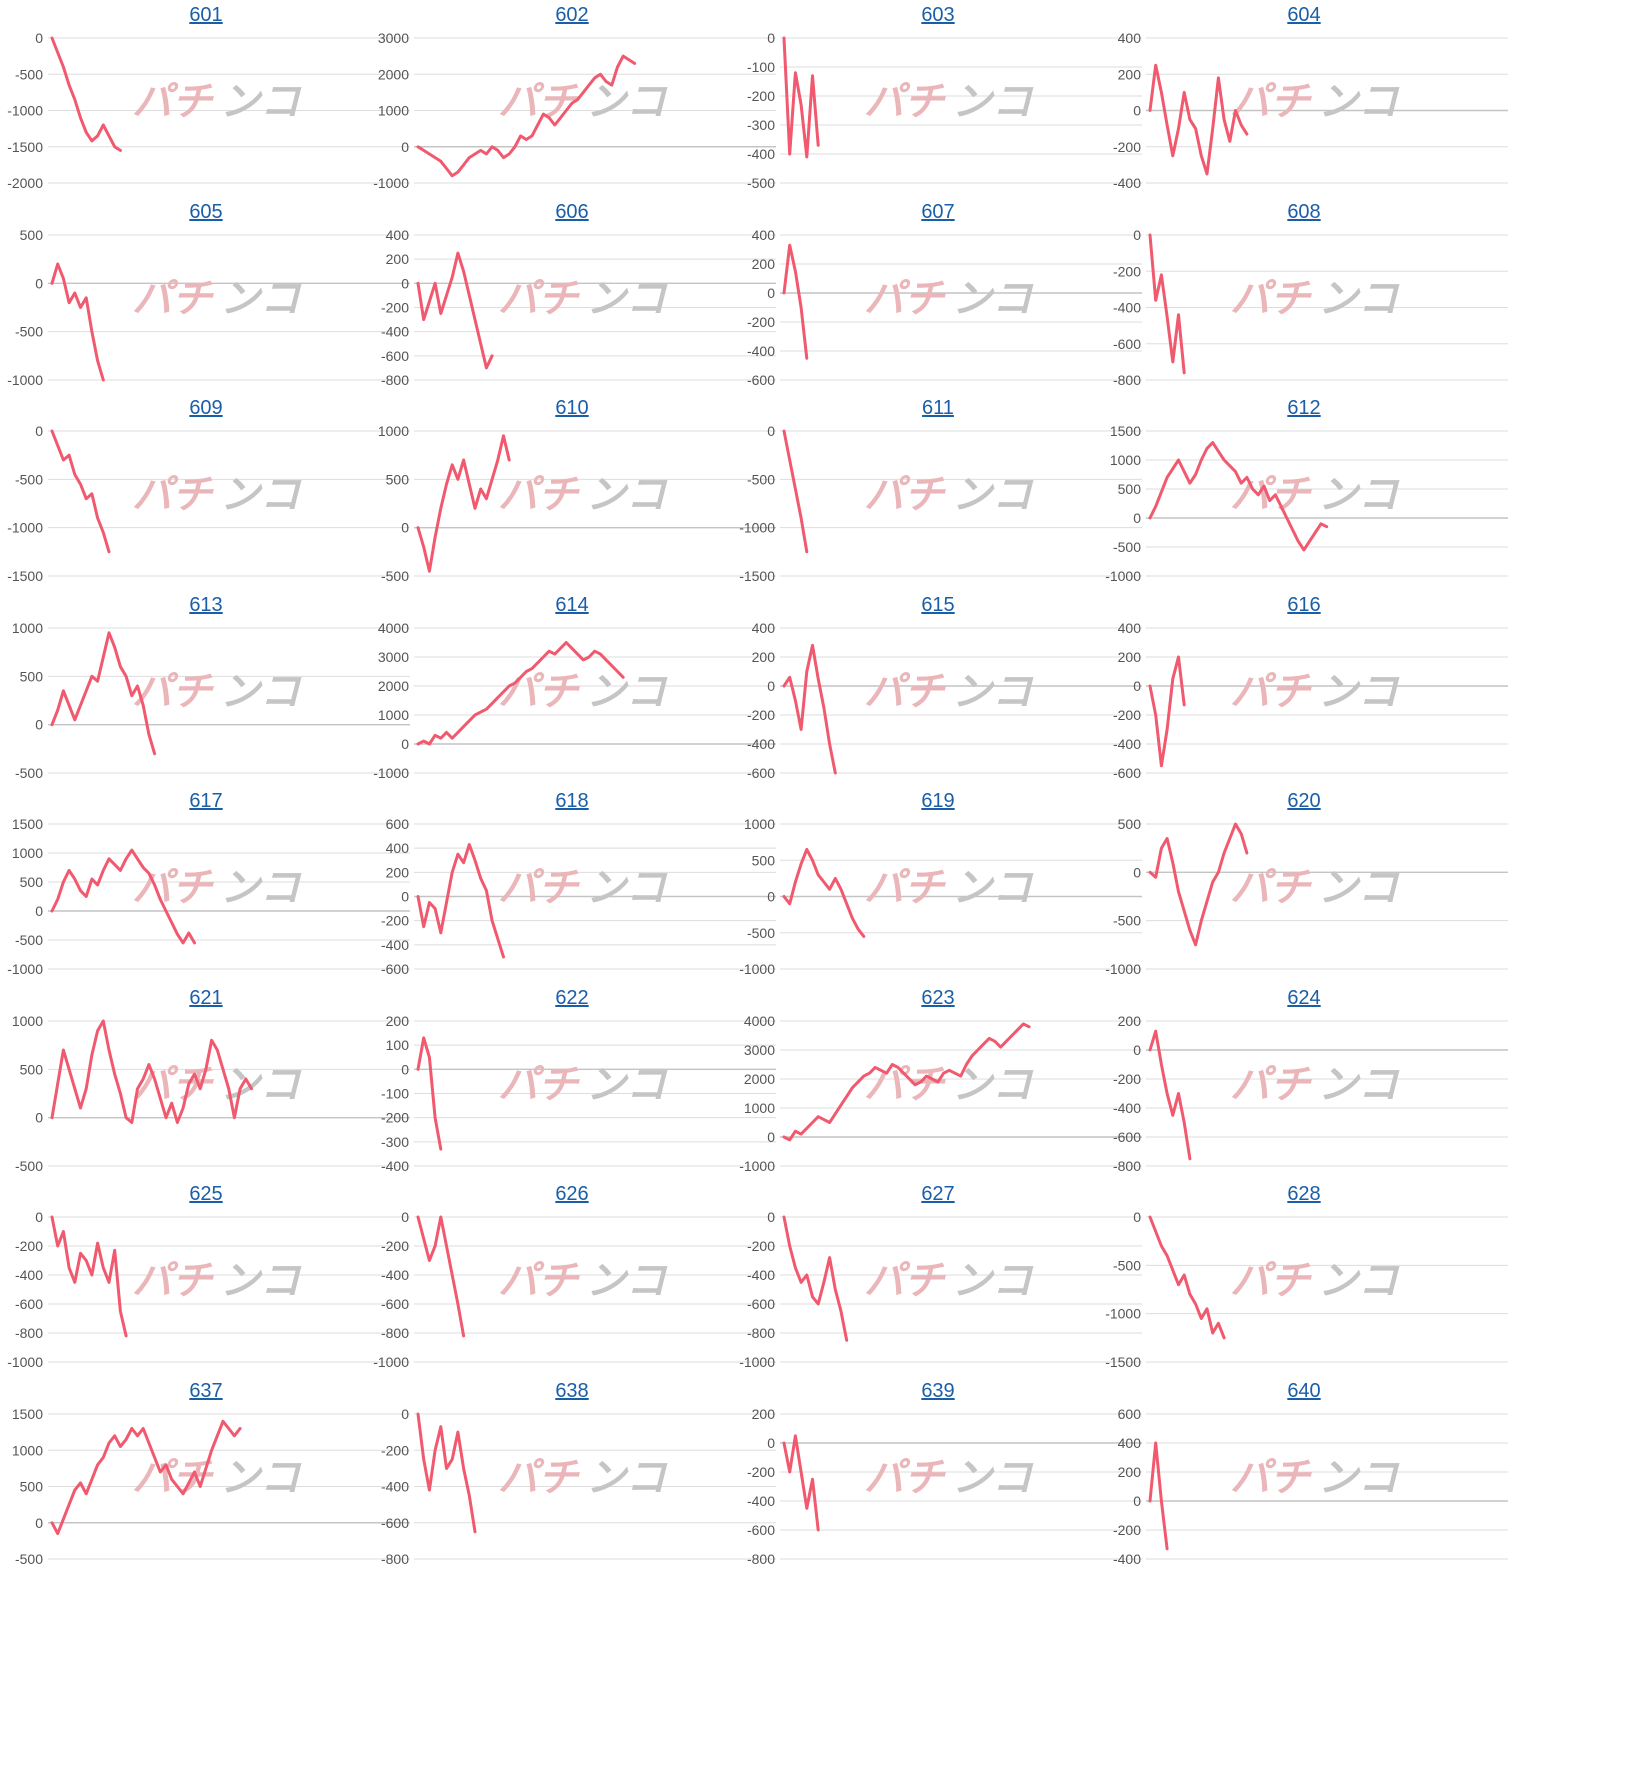  Describe the element at coordinates (206, 1390) in the screenshot. I see `chart-title-link: 637` at that location.